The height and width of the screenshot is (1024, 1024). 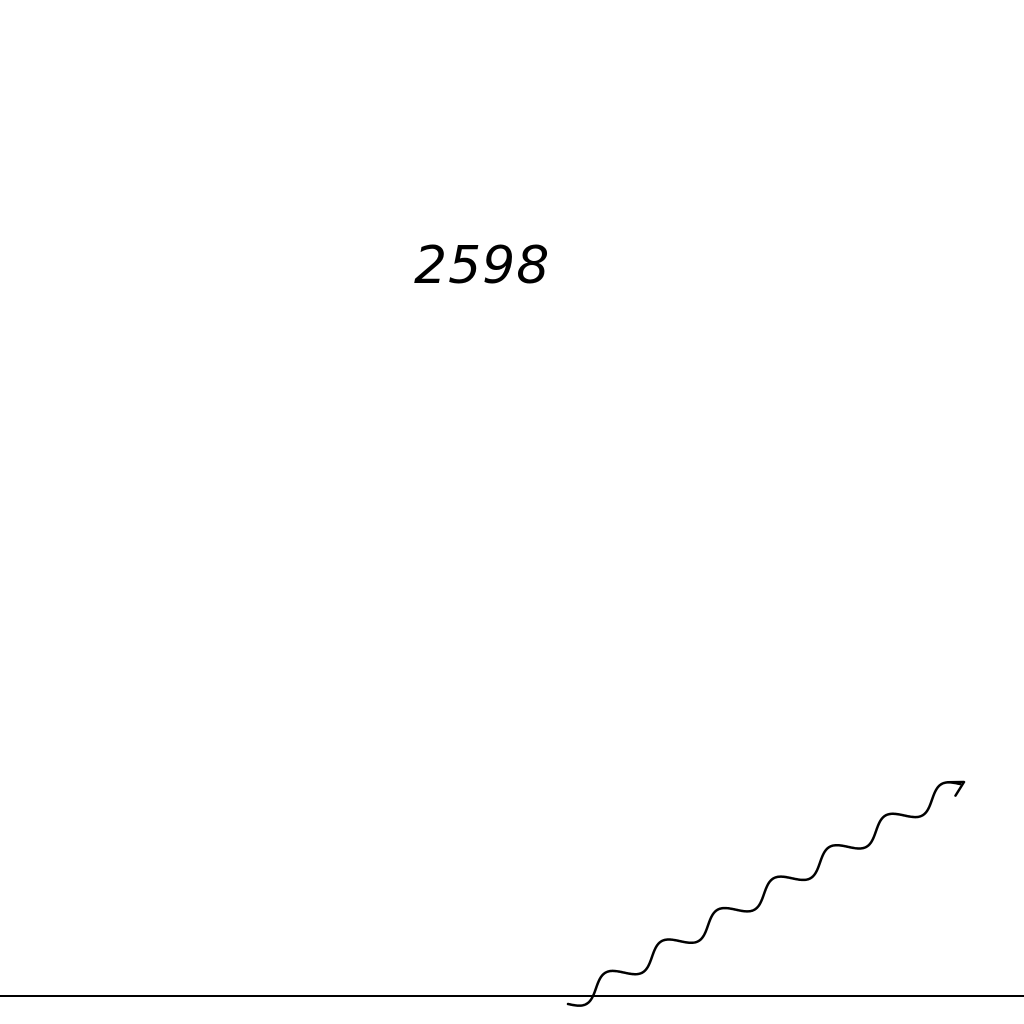 What do you see at coordinates (956, 788) in the screenshot?
I see `arrowhead-icon` at bounding box center [956, 788].